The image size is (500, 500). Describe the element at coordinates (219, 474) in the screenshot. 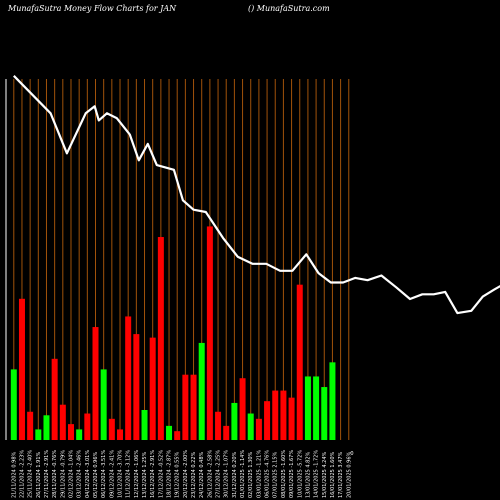

I see `x-tick-label: 27/12/2024 -2.25%` at that location.